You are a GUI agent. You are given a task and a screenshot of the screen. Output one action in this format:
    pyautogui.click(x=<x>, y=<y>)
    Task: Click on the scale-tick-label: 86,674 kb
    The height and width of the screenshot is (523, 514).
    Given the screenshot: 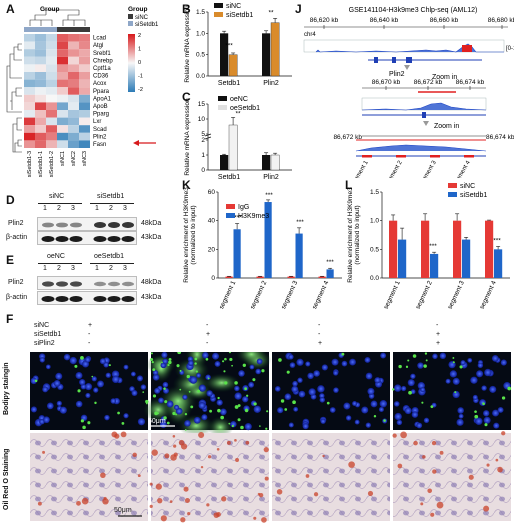 What is the action you would take?
    pyautogui.click(x=470, y=82)
    